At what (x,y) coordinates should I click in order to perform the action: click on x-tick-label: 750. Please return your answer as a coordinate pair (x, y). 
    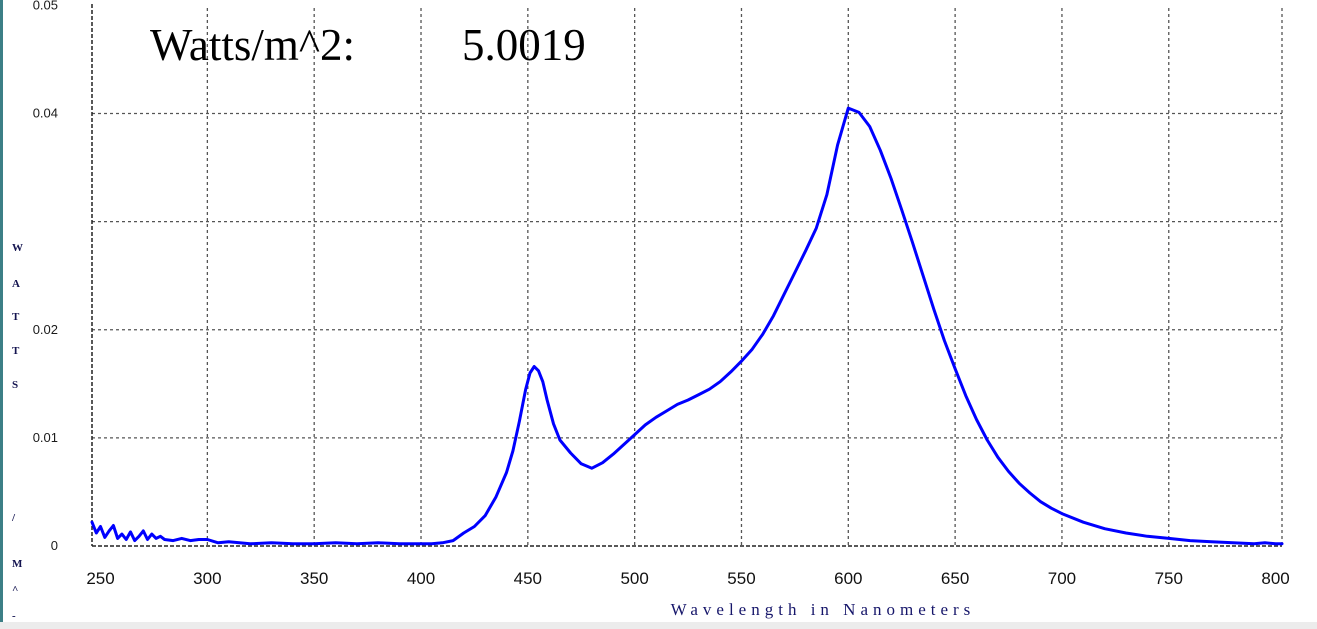
    Looking at the image, I should click on (1169, 578).